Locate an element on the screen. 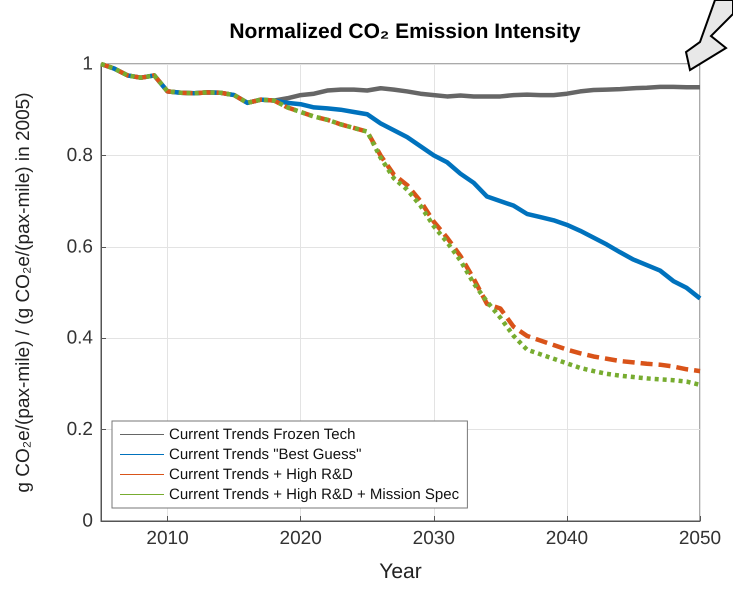  x-tick-label: 2020 is located at coordinates (301, 538).